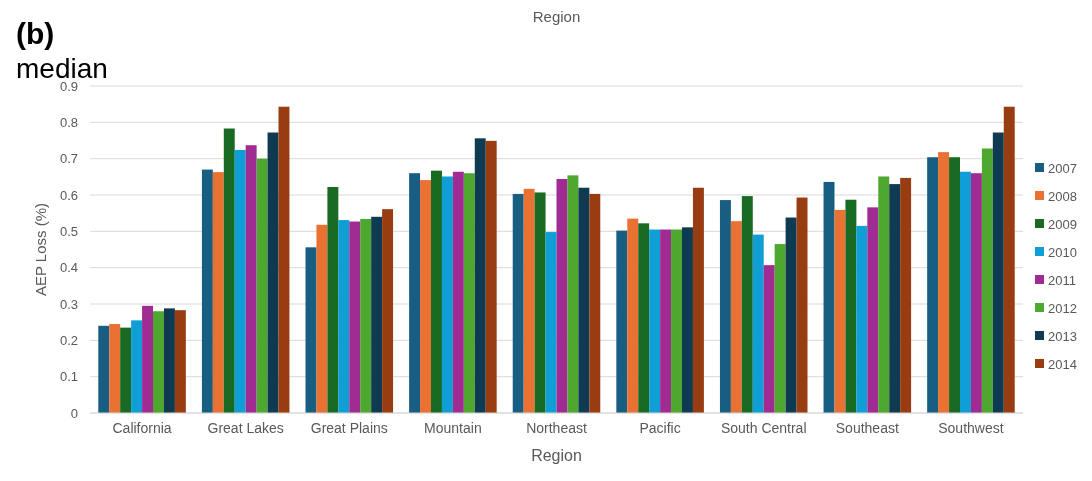 This screenshot has height=481, width=1092. What do you see at coordinates (68, 122) in the screenshot?
I see `y-tick-label: 0.8` at bounding box center [68, 122].